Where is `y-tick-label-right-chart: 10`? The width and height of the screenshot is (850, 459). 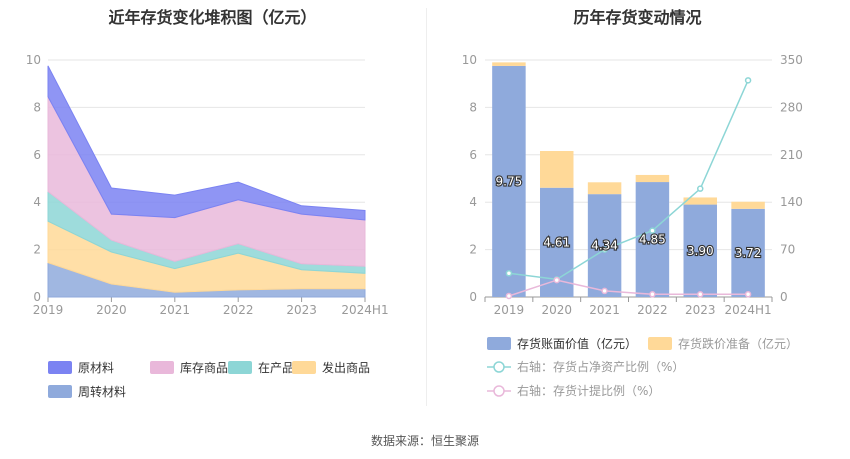 y-tick-label-right-chart: 10 is located at coordinates (469, 60).